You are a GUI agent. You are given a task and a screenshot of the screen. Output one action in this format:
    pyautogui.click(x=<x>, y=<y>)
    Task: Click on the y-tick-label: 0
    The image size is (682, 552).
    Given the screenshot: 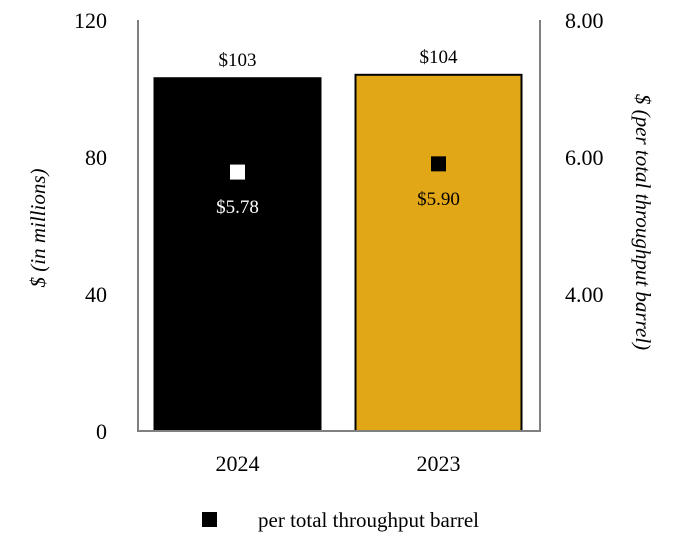 What is the action you would take?
    pyautogui.click(x=101, y=431)
    